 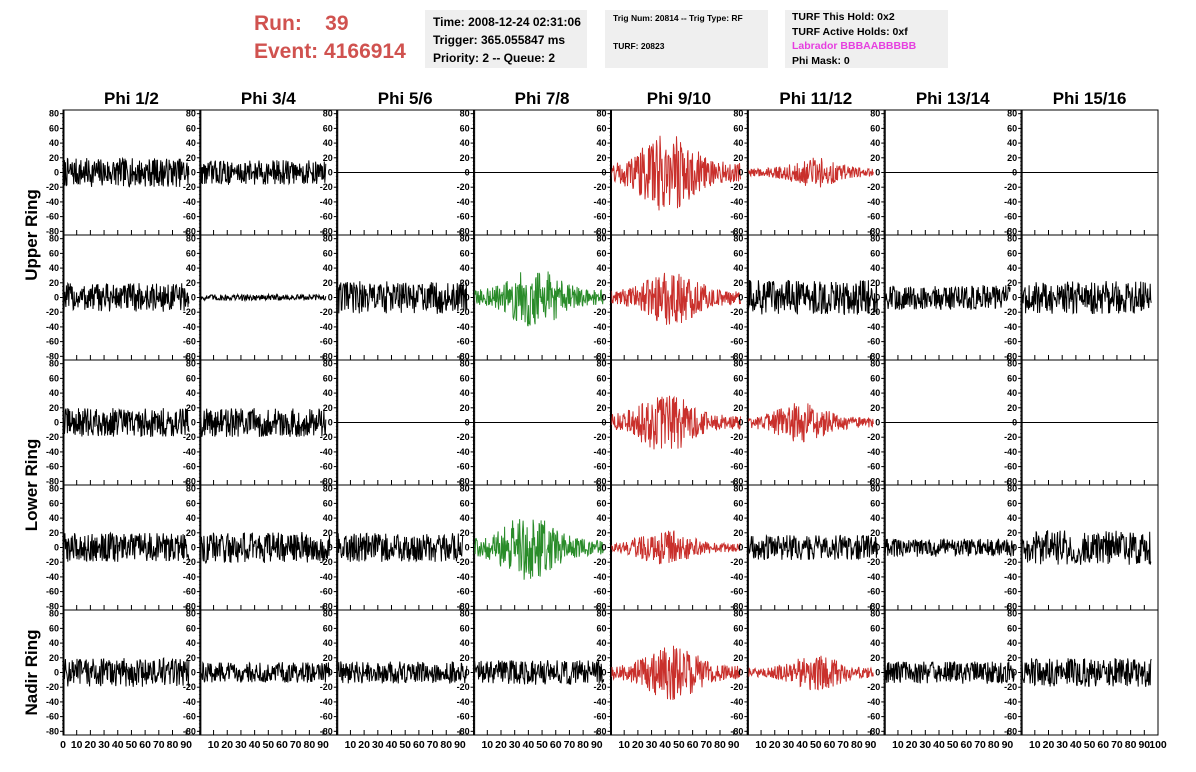 What do you see at coordinates (815, 98) in the screenshot?
I see `column-header: Phi 11/12` at bounding box center [815, 98].